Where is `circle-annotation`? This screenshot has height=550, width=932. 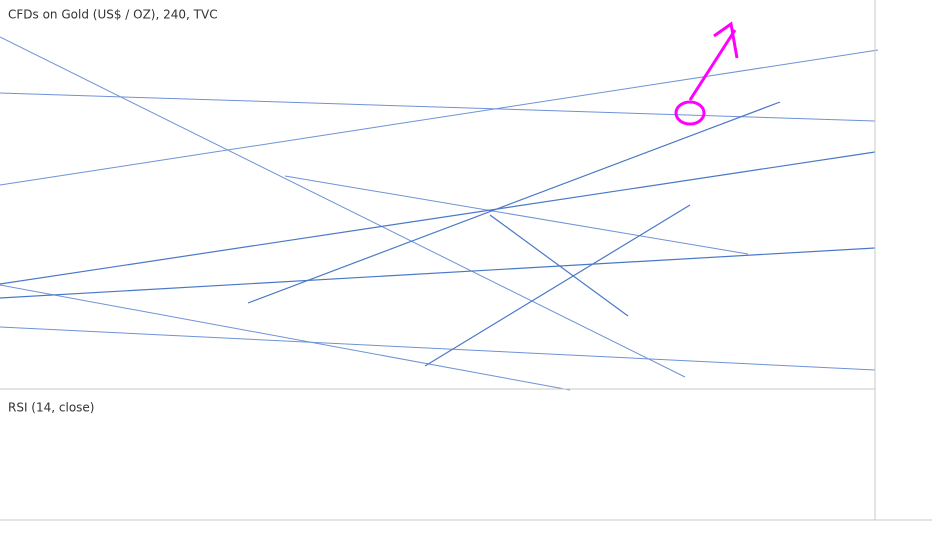
circle-annotation is located at coordinates (690, 113).